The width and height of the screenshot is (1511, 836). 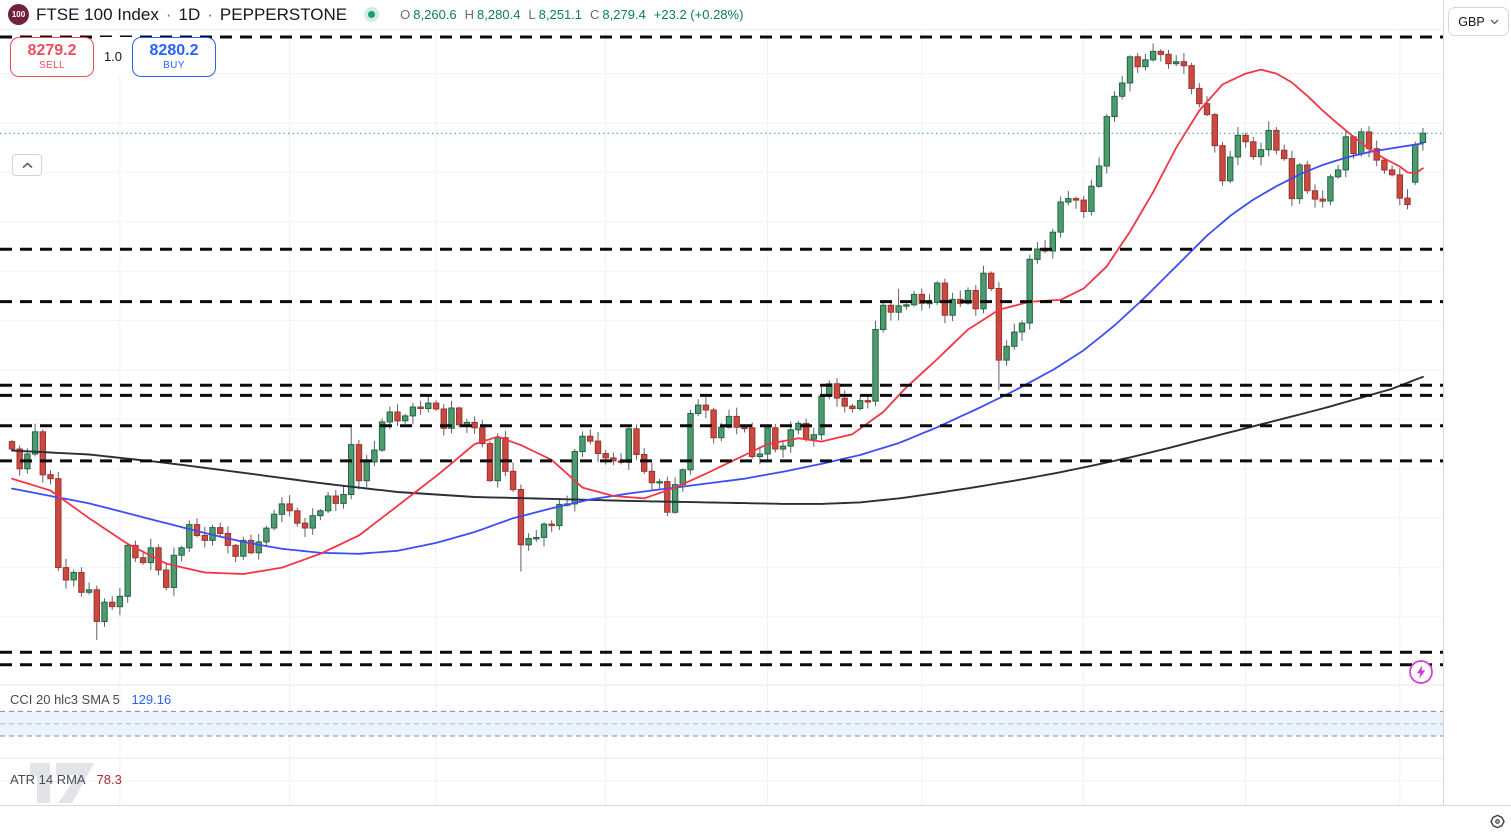 What do you see at coordinates (97, 14) in the screenshot?
I see `symbol-name: FTSE 100 Index` at bounding box center [97, 14].